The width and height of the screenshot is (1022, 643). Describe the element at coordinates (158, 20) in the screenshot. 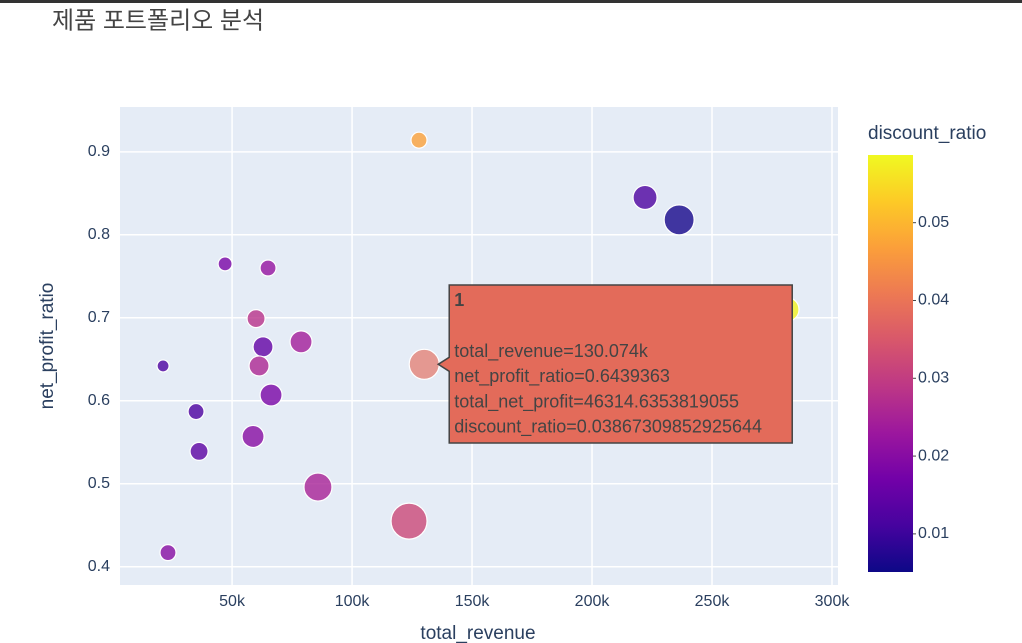

I see `chart-title: 제품 포트폴리오 분석` at that location.